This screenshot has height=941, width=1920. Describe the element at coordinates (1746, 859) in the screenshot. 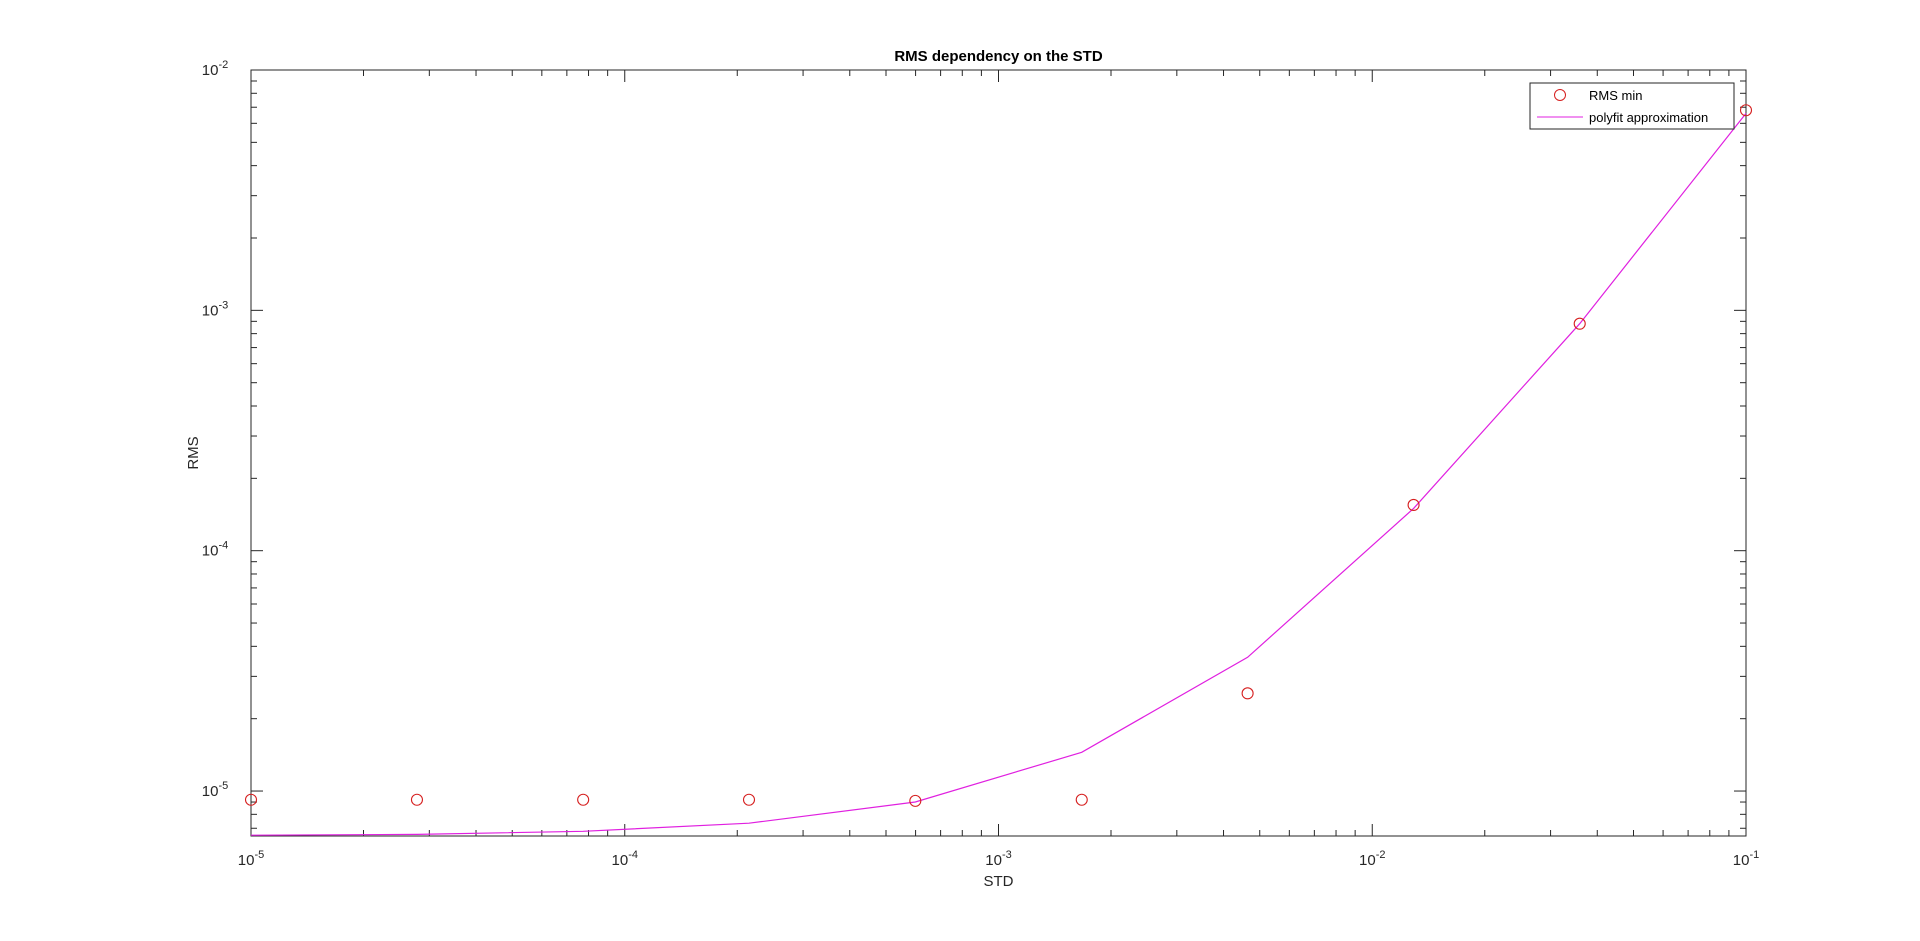

I see `x-tick-label: 10⁻¹` at that location.